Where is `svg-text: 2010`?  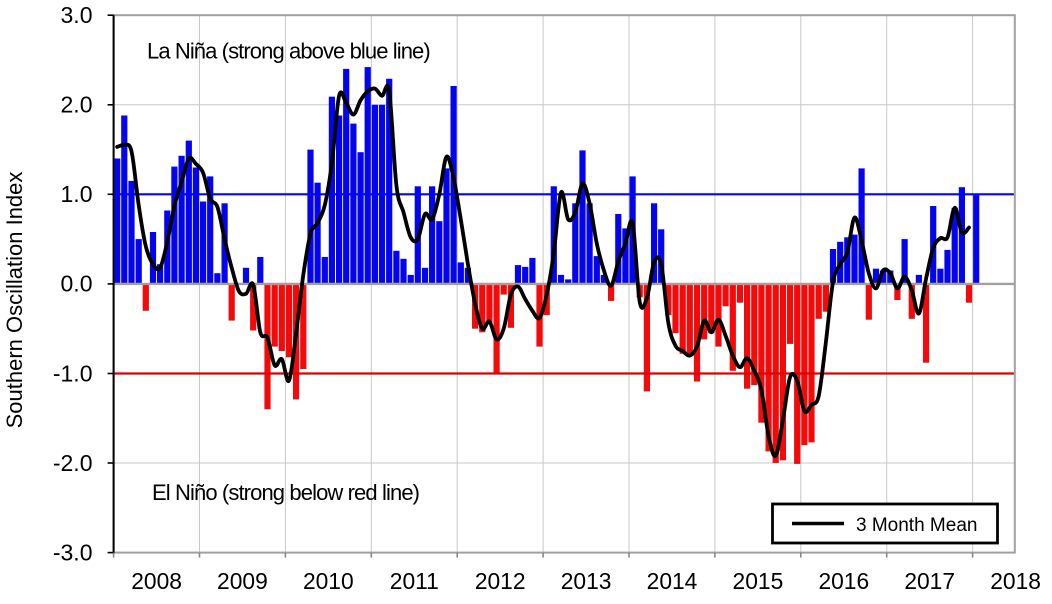
svg-text: 2010 is located at coordinates (328, 581).